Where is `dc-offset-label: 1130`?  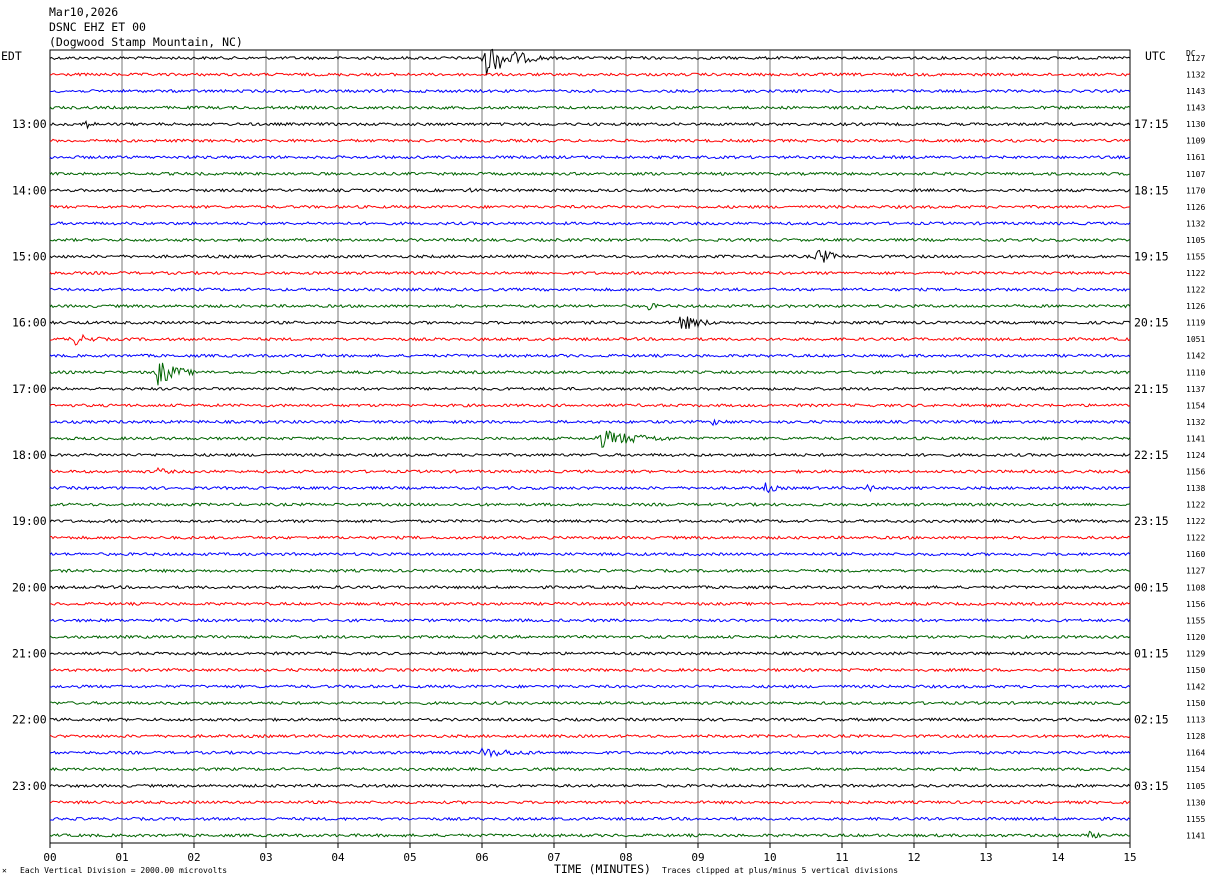
dc-offset-label: 1130 is located at coordinates (1195, 802).